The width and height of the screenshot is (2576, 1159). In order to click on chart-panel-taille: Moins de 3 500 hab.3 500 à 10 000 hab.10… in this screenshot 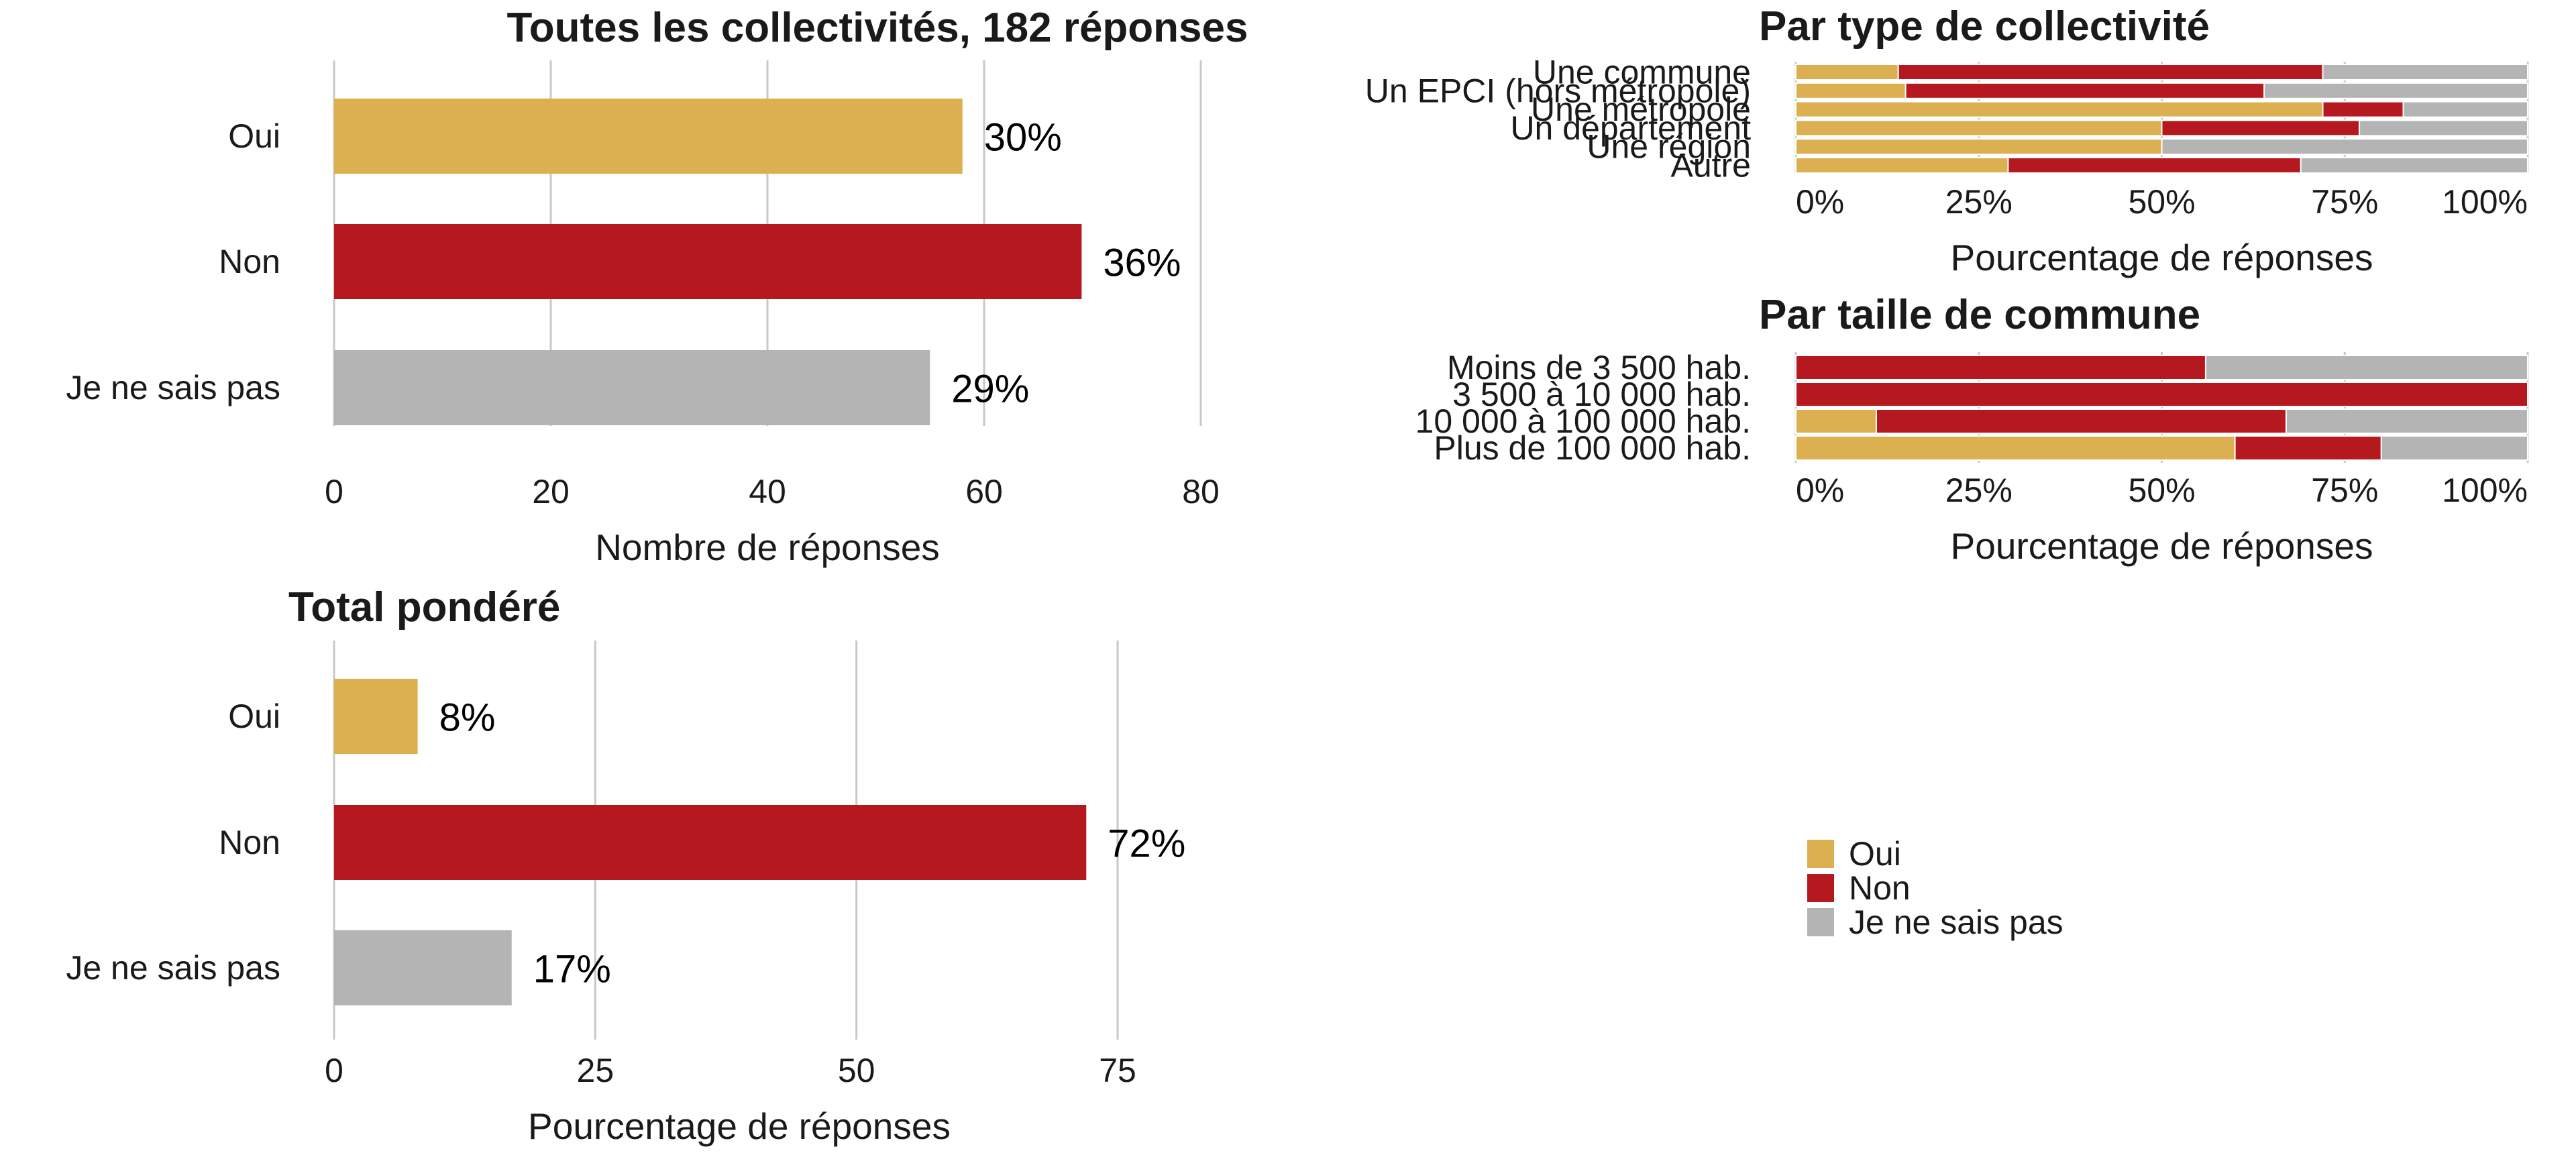, I will do `click(1972, 429)`.